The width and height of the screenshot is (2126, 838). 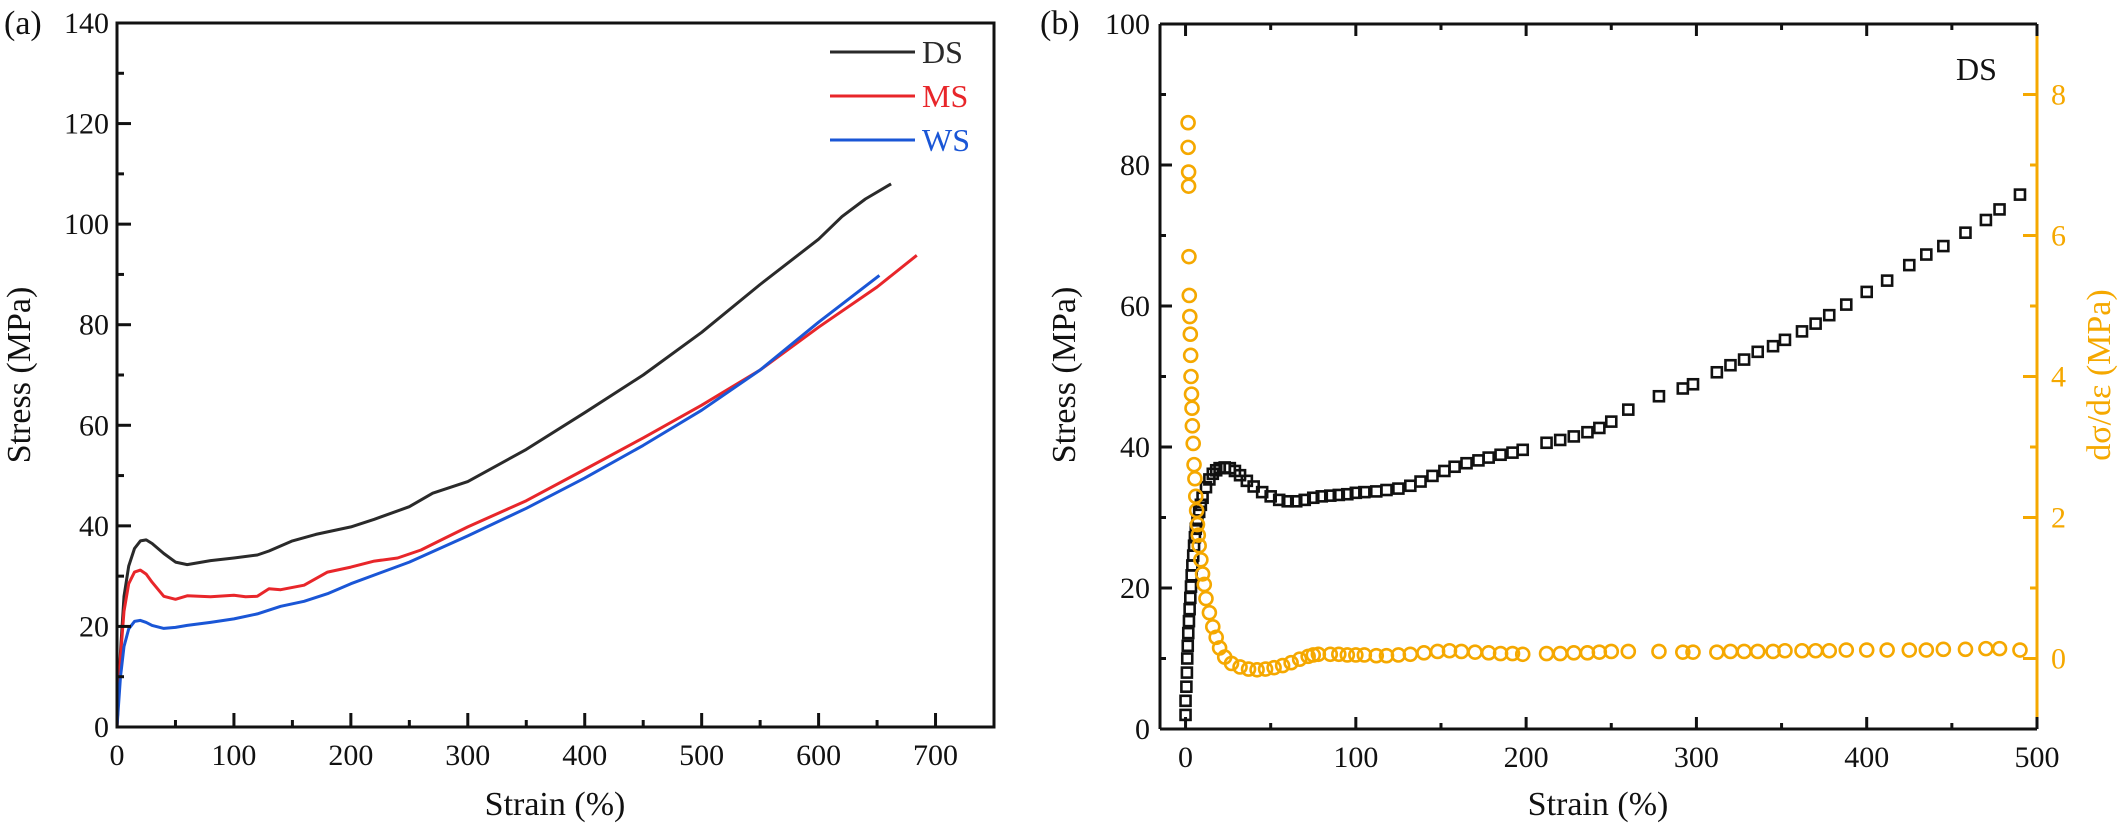 I want to click on legend-label-ms: MS, so click(x=945, y=96).